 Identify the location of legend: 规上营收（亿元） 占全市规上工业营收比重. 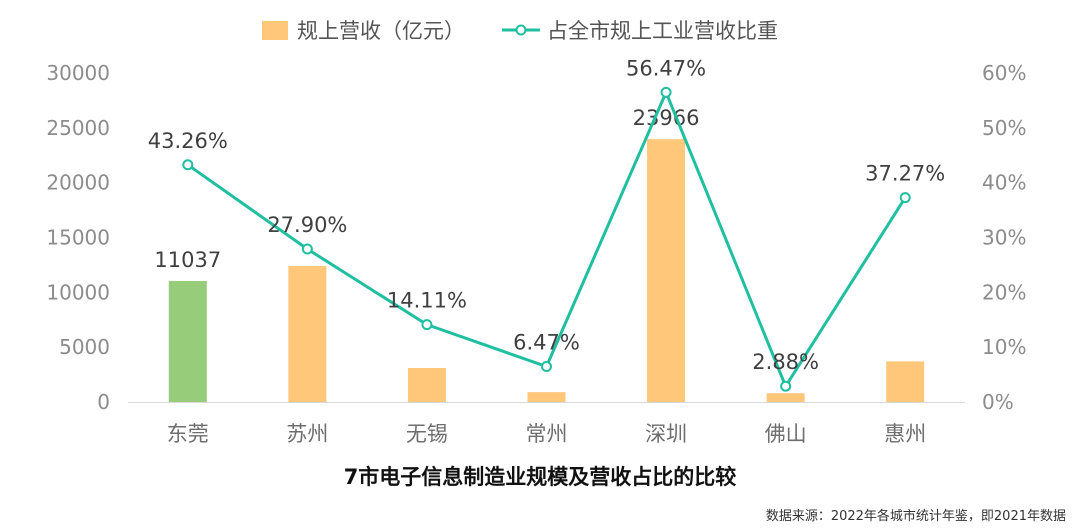
(520, 31).